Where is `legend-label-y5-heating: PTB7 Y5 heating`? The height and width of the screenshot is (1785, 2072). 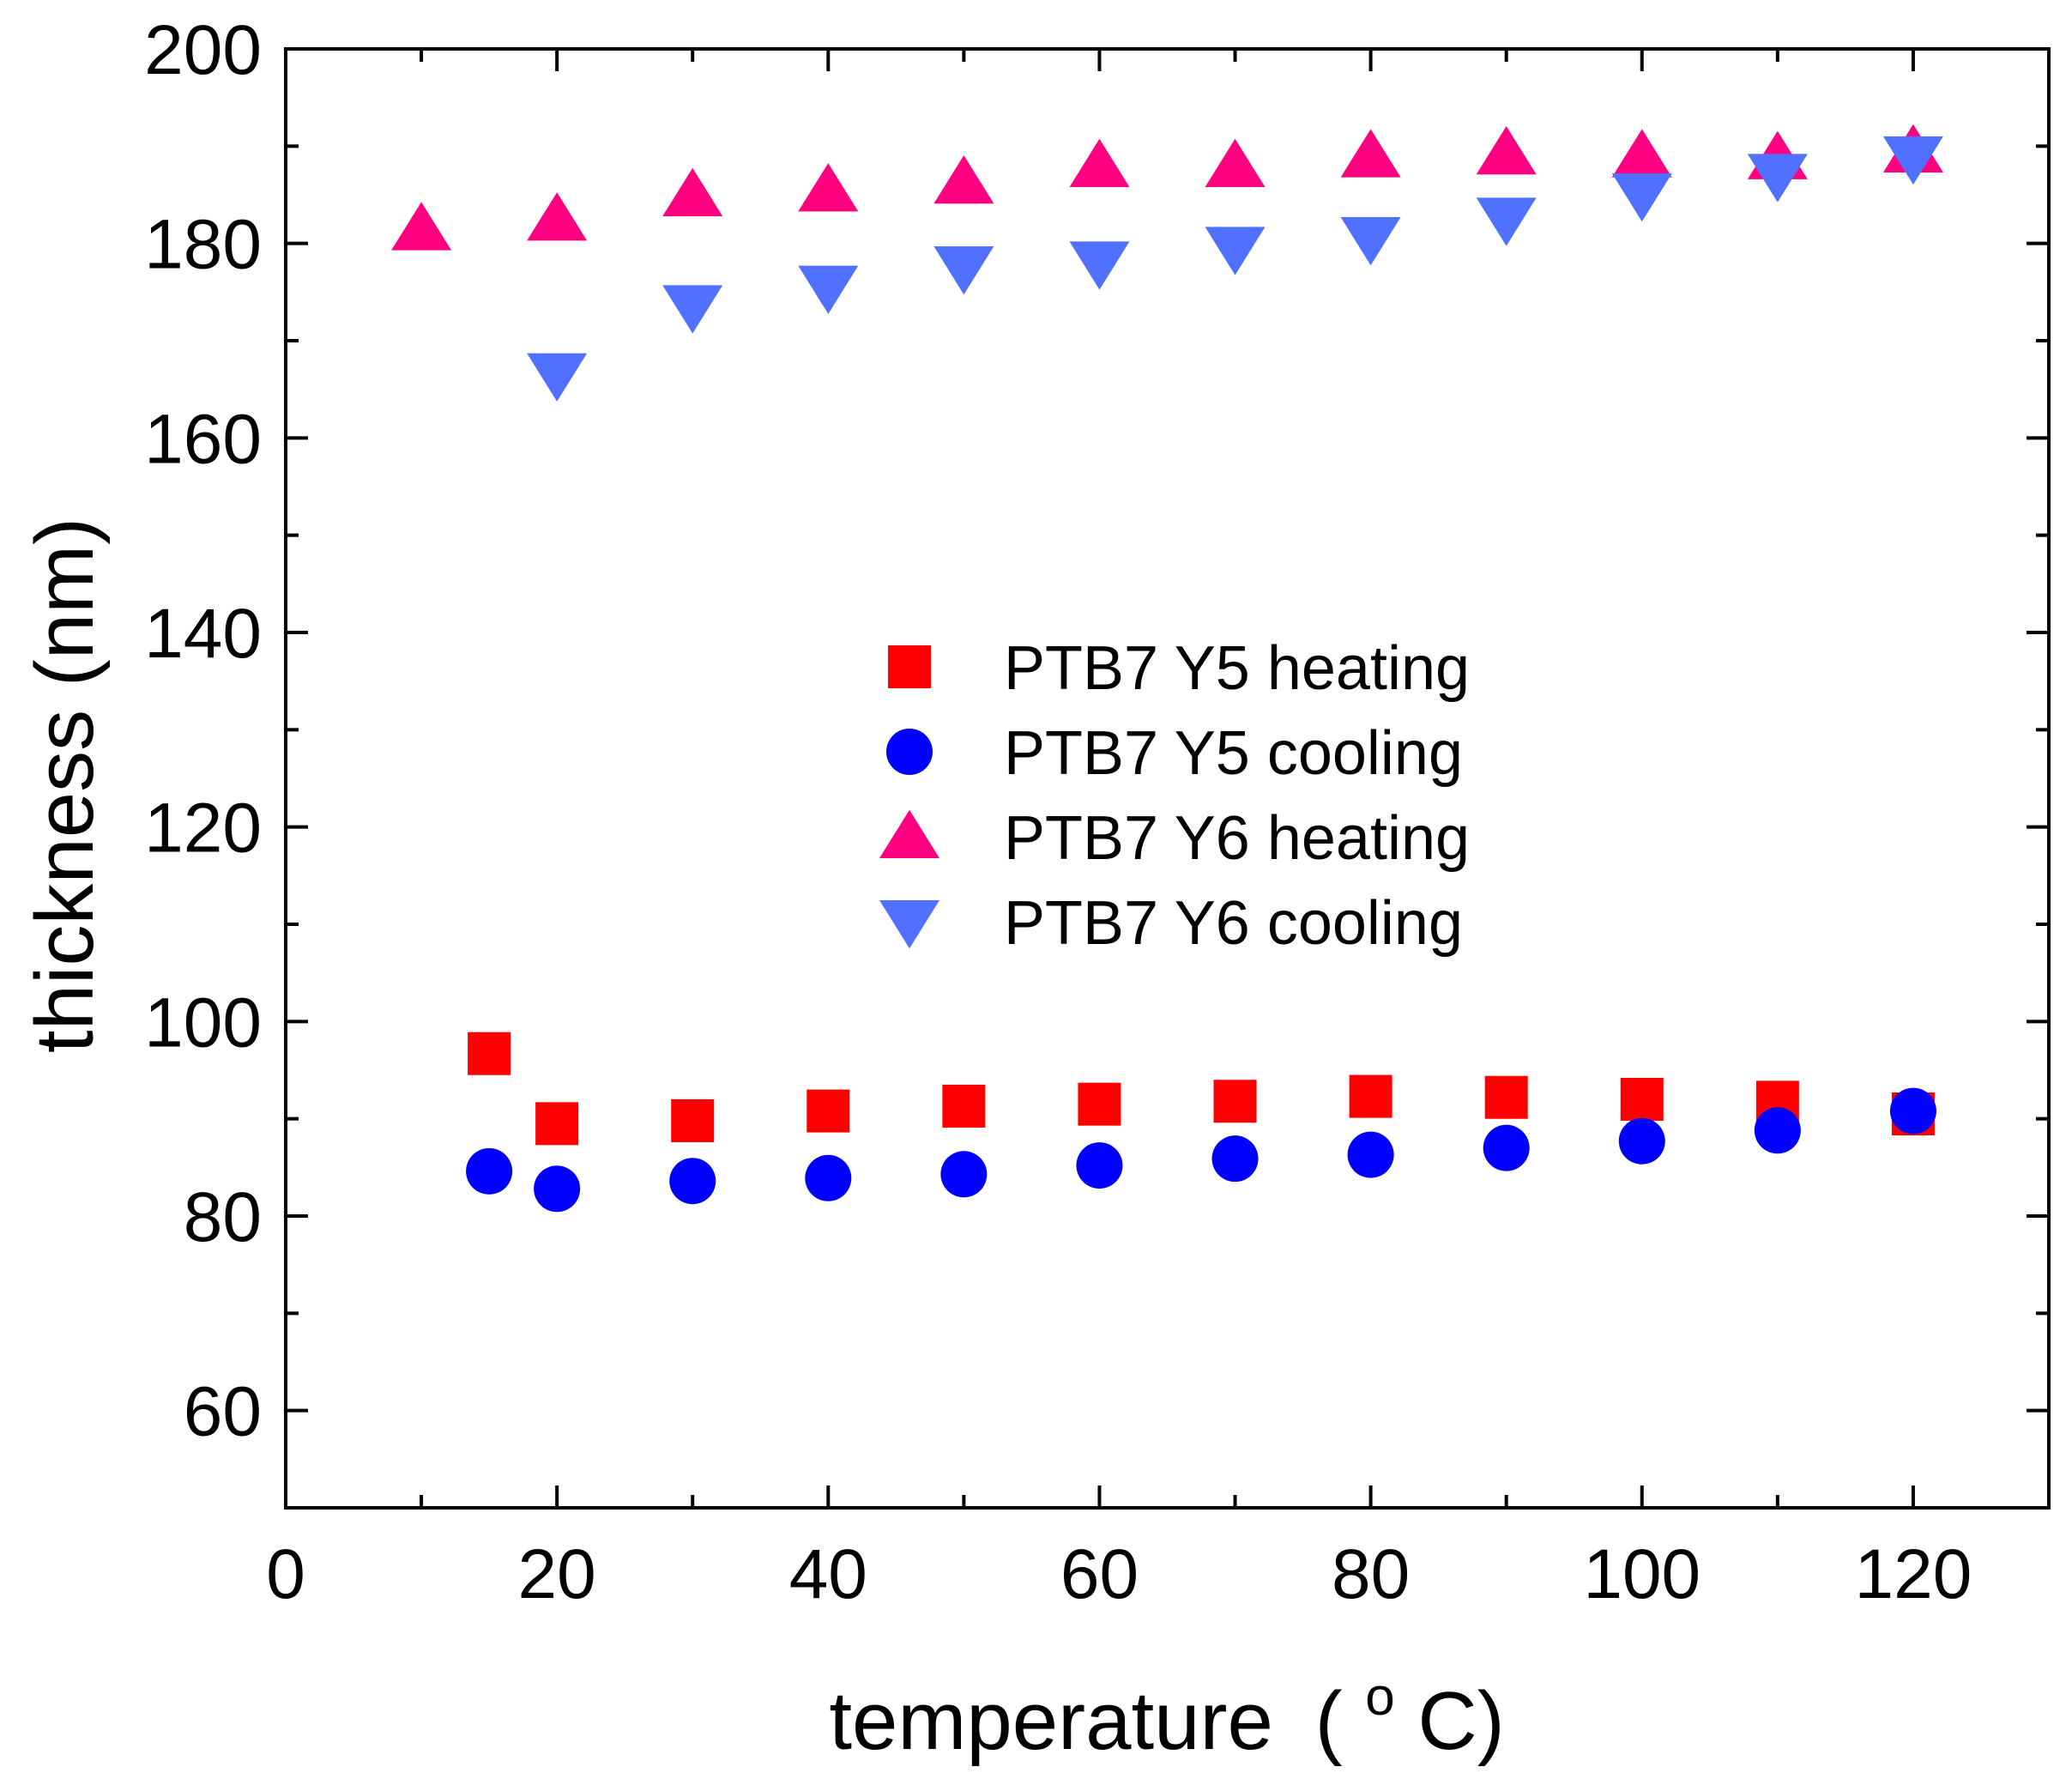
legend-label-y5-heating: PTB7 Y5 heating is located at coordinates (1237, 668).